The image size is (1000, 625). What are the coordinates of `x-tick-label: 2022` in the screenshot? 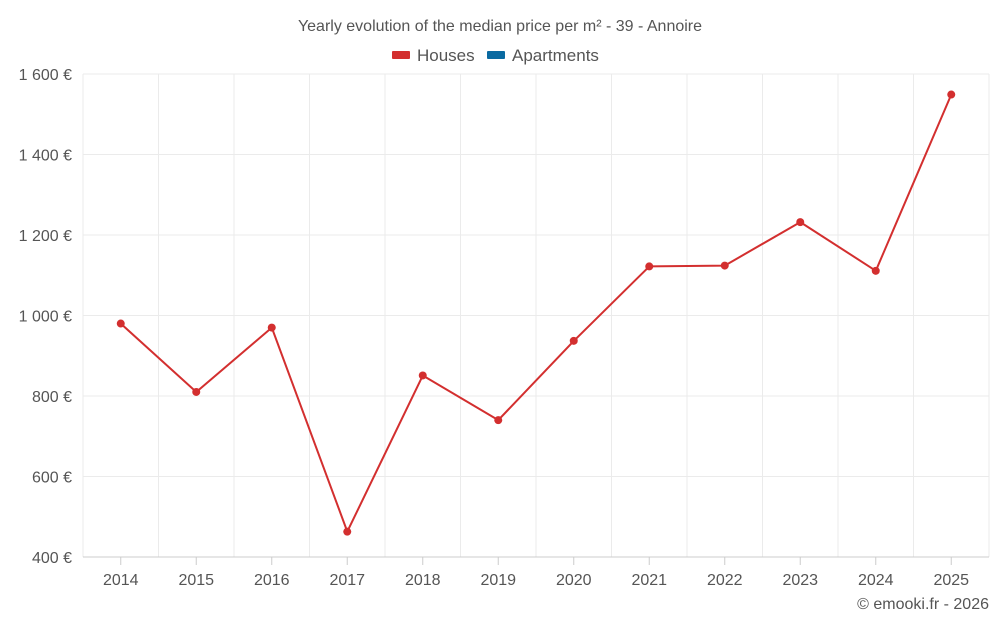 It's located at (725, 580).